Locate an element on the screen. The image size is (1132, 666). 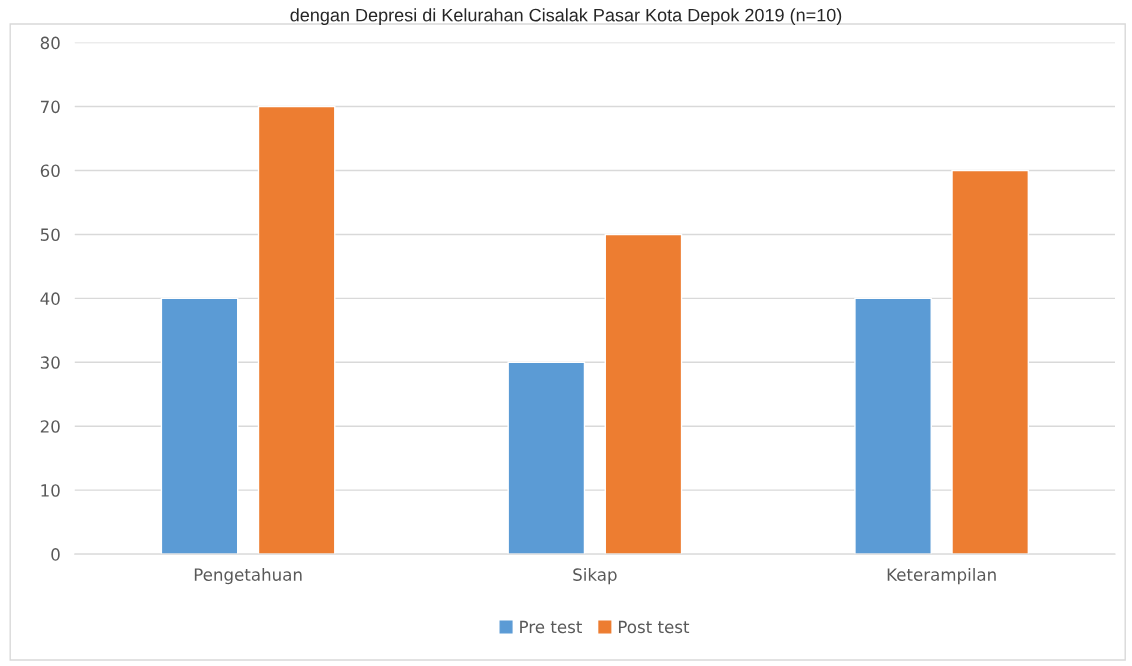
y-tick-label: 40 is located at coordinates (50, 298).